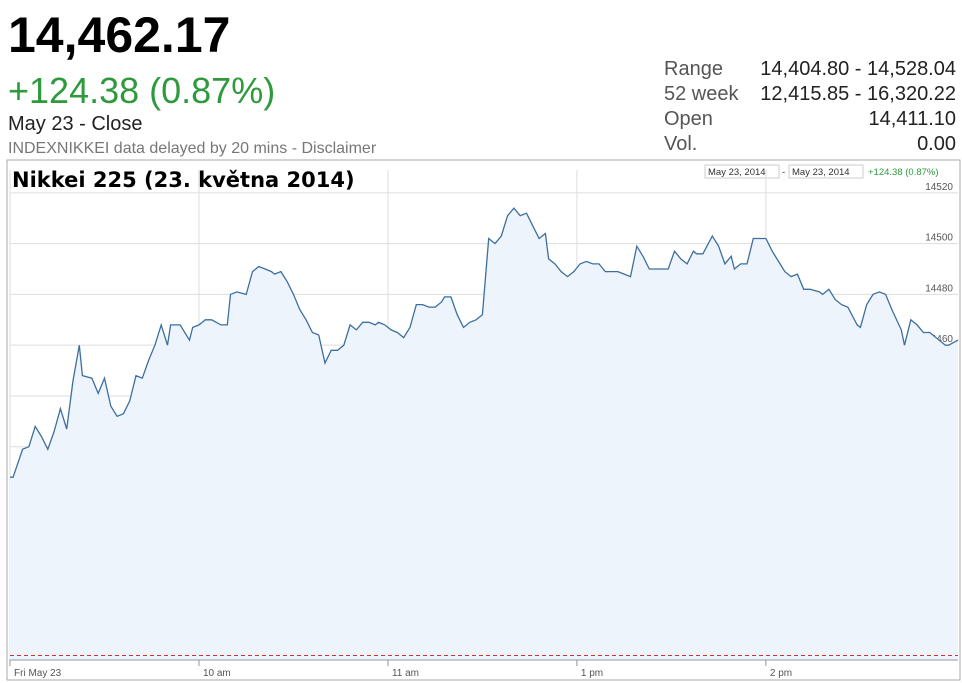 Image resolution: width=962 pixels, height=683 pixels. I want to click on x-tick-label: 11 am, so click(405, 673).